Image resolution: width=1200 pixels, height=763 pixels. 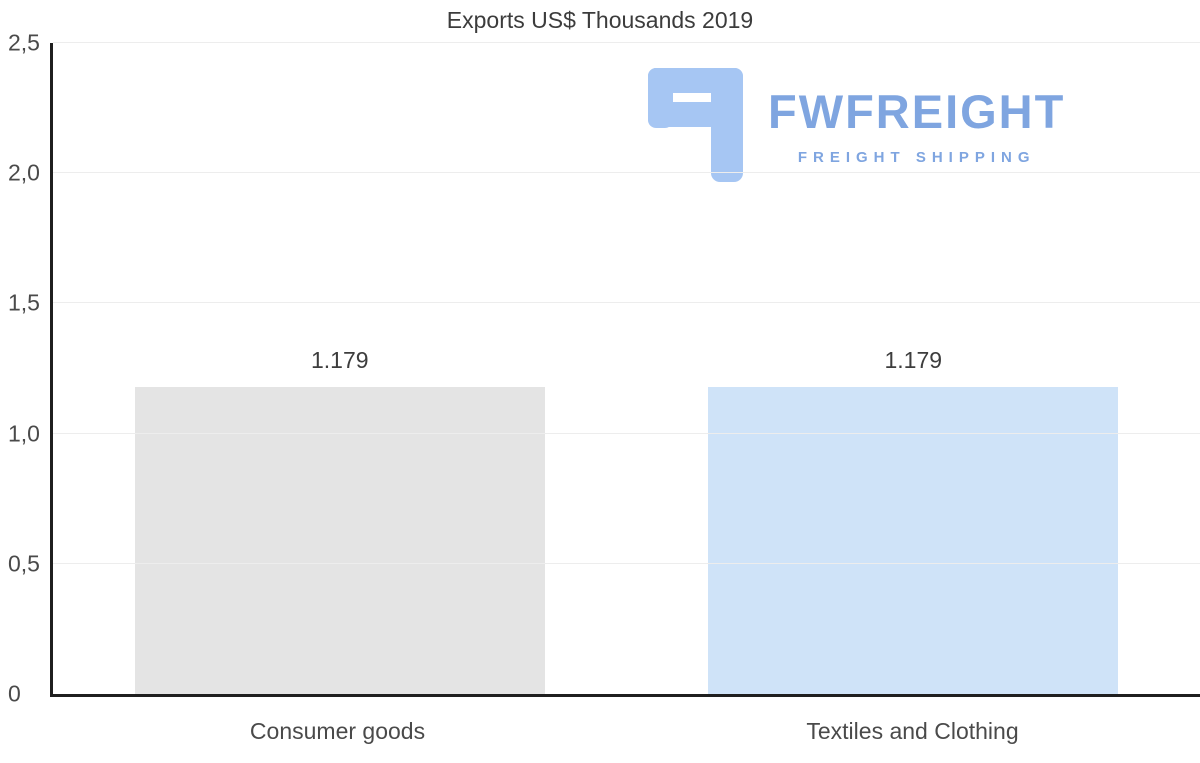 I want to click on y-axis-tick-label: 1,0, so click(x=24, y=433).